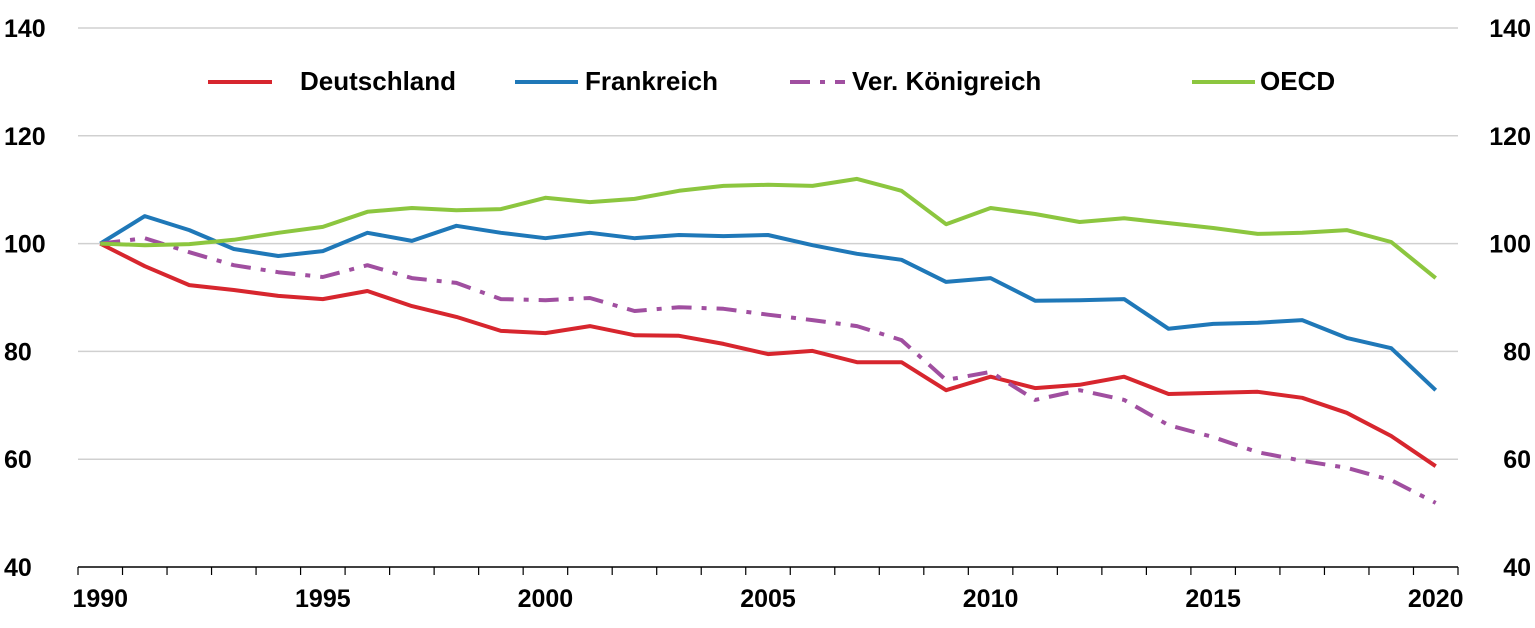 This screenshot has width=1535, height=628. What do you see at coordinates (1517, 352) in the screenshot?
I see `y-tick-label-right: 80` at bounding box center [1517, 352].